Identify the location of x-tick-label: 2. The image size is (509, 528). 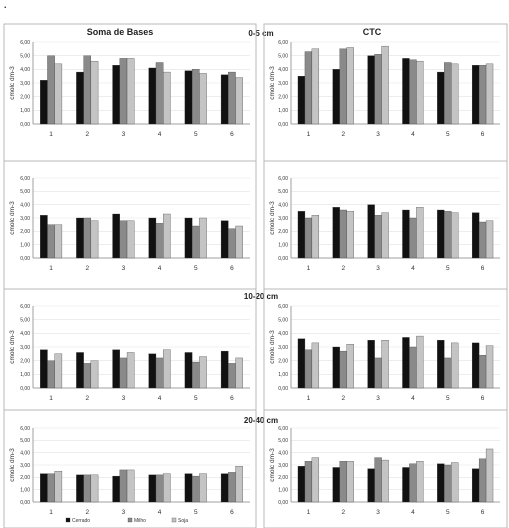
(87, 134).